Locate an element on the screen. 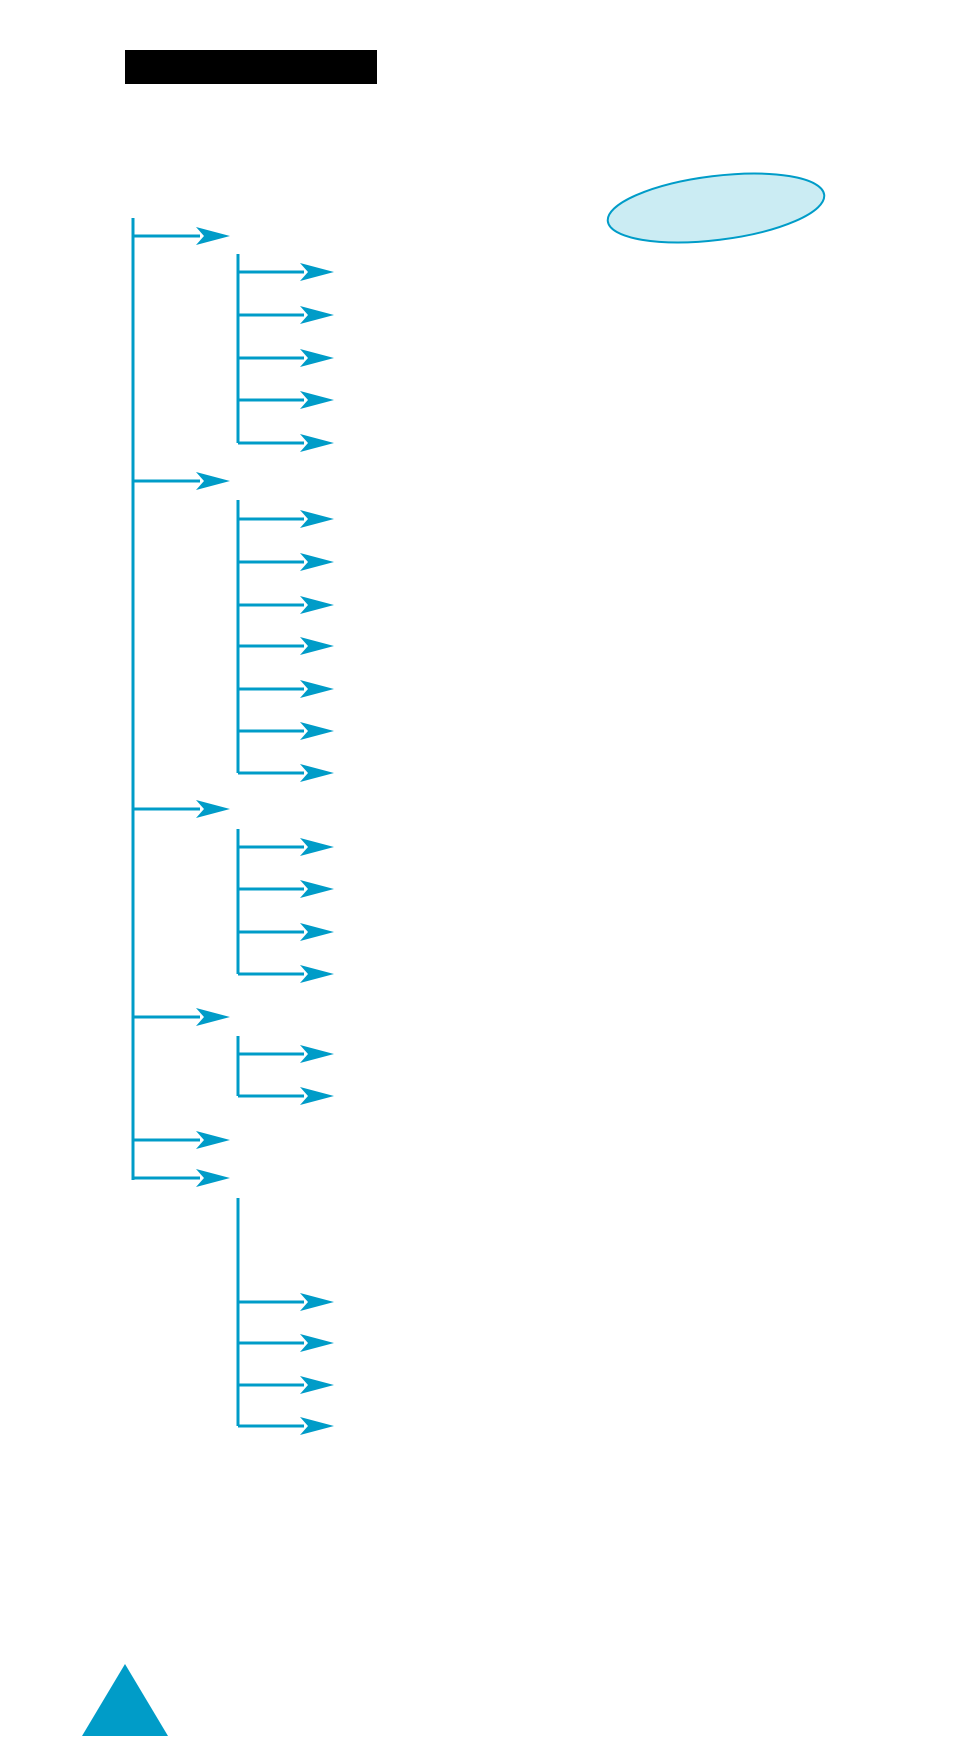  level2-branch-2-5-arrowhead-icon is located at coordinates (317, 689).